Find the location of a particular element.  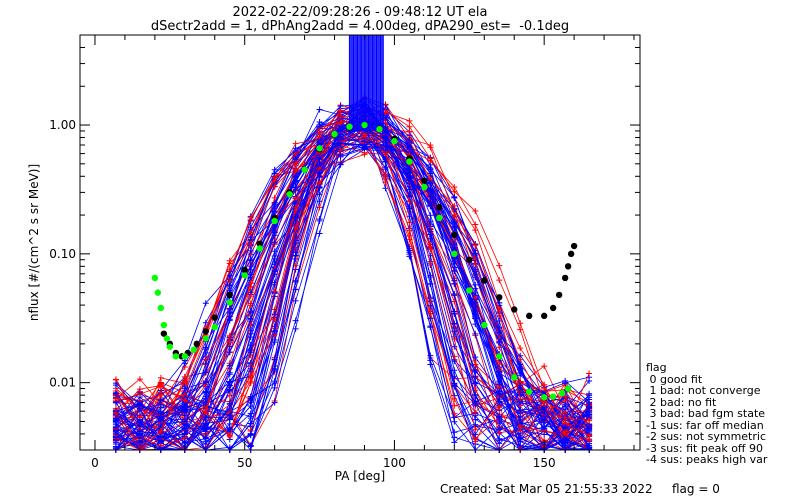

y-tick-label: 1.00 is located at coordinates (62, 125).